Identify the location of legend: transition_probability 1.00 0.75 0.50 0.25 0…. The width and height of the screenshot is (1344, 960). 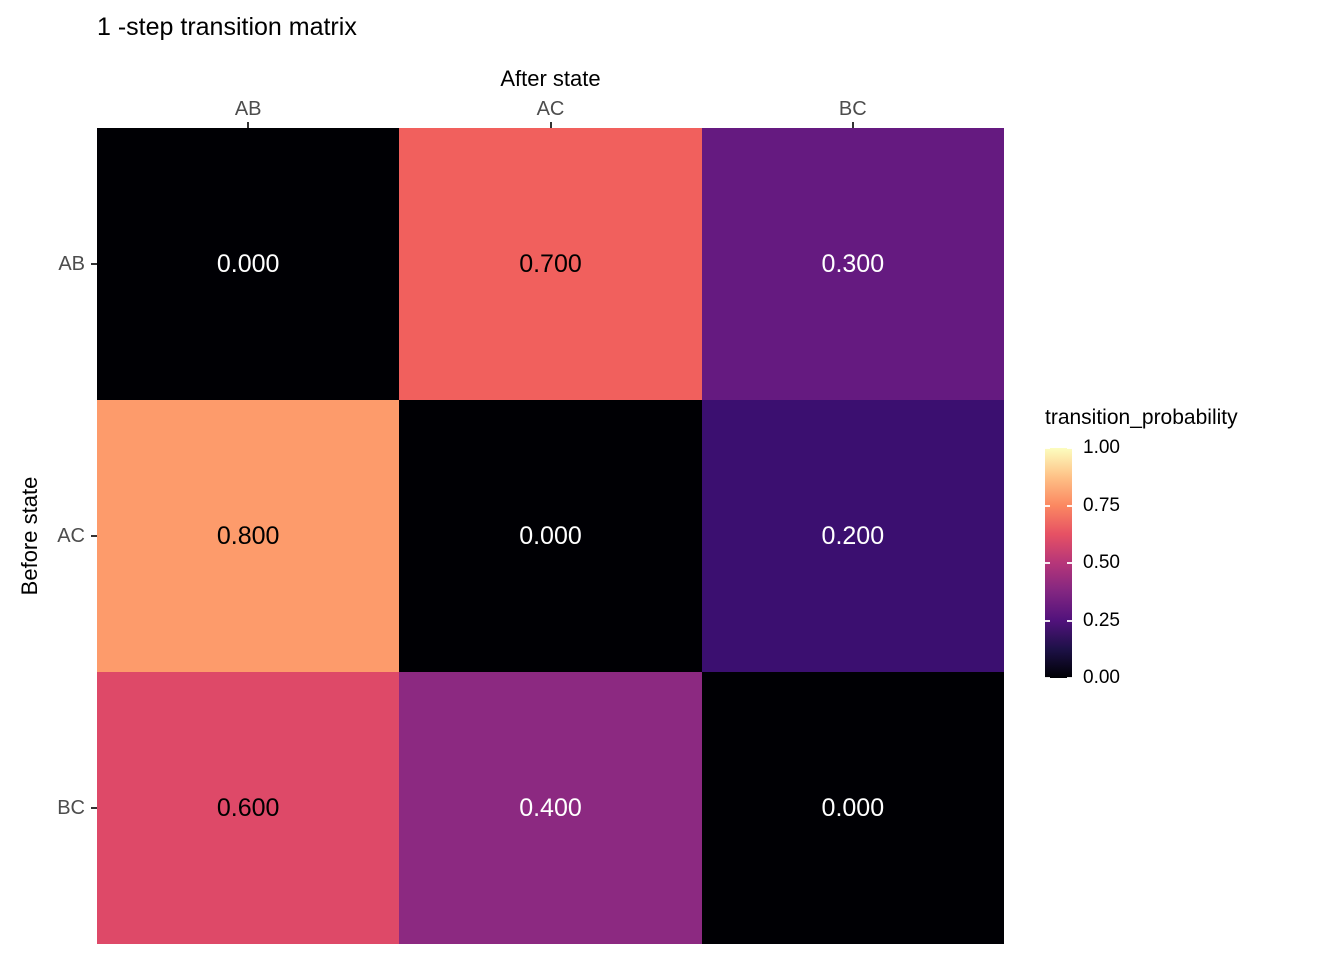
(1192, 551).